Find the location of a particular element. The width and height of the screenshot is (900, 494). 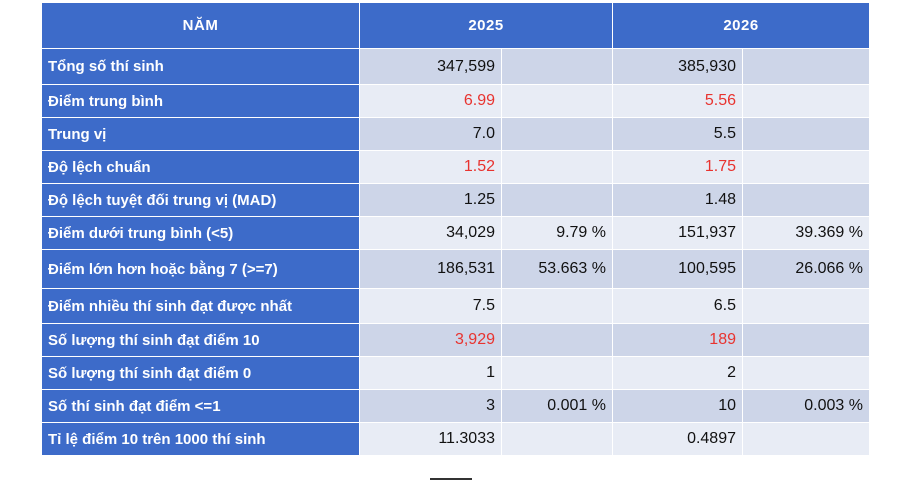

header-year-2026: 2026 is located at coordinates (741, 26).